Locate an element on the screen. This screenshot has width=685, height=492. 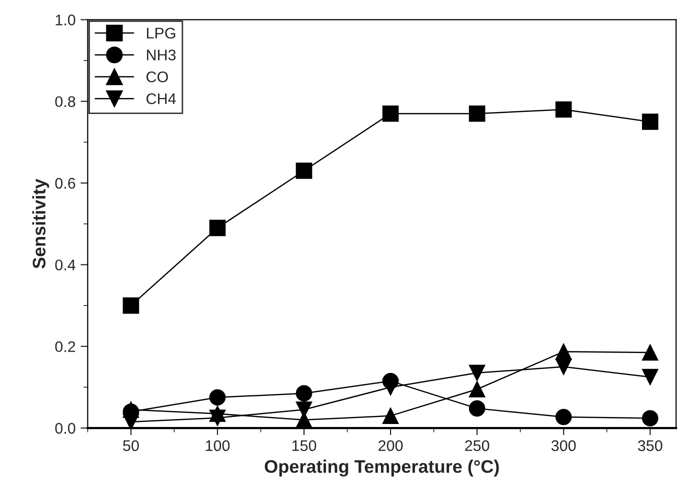
x-tick-label: 50 is located at coordinates (131, 446).